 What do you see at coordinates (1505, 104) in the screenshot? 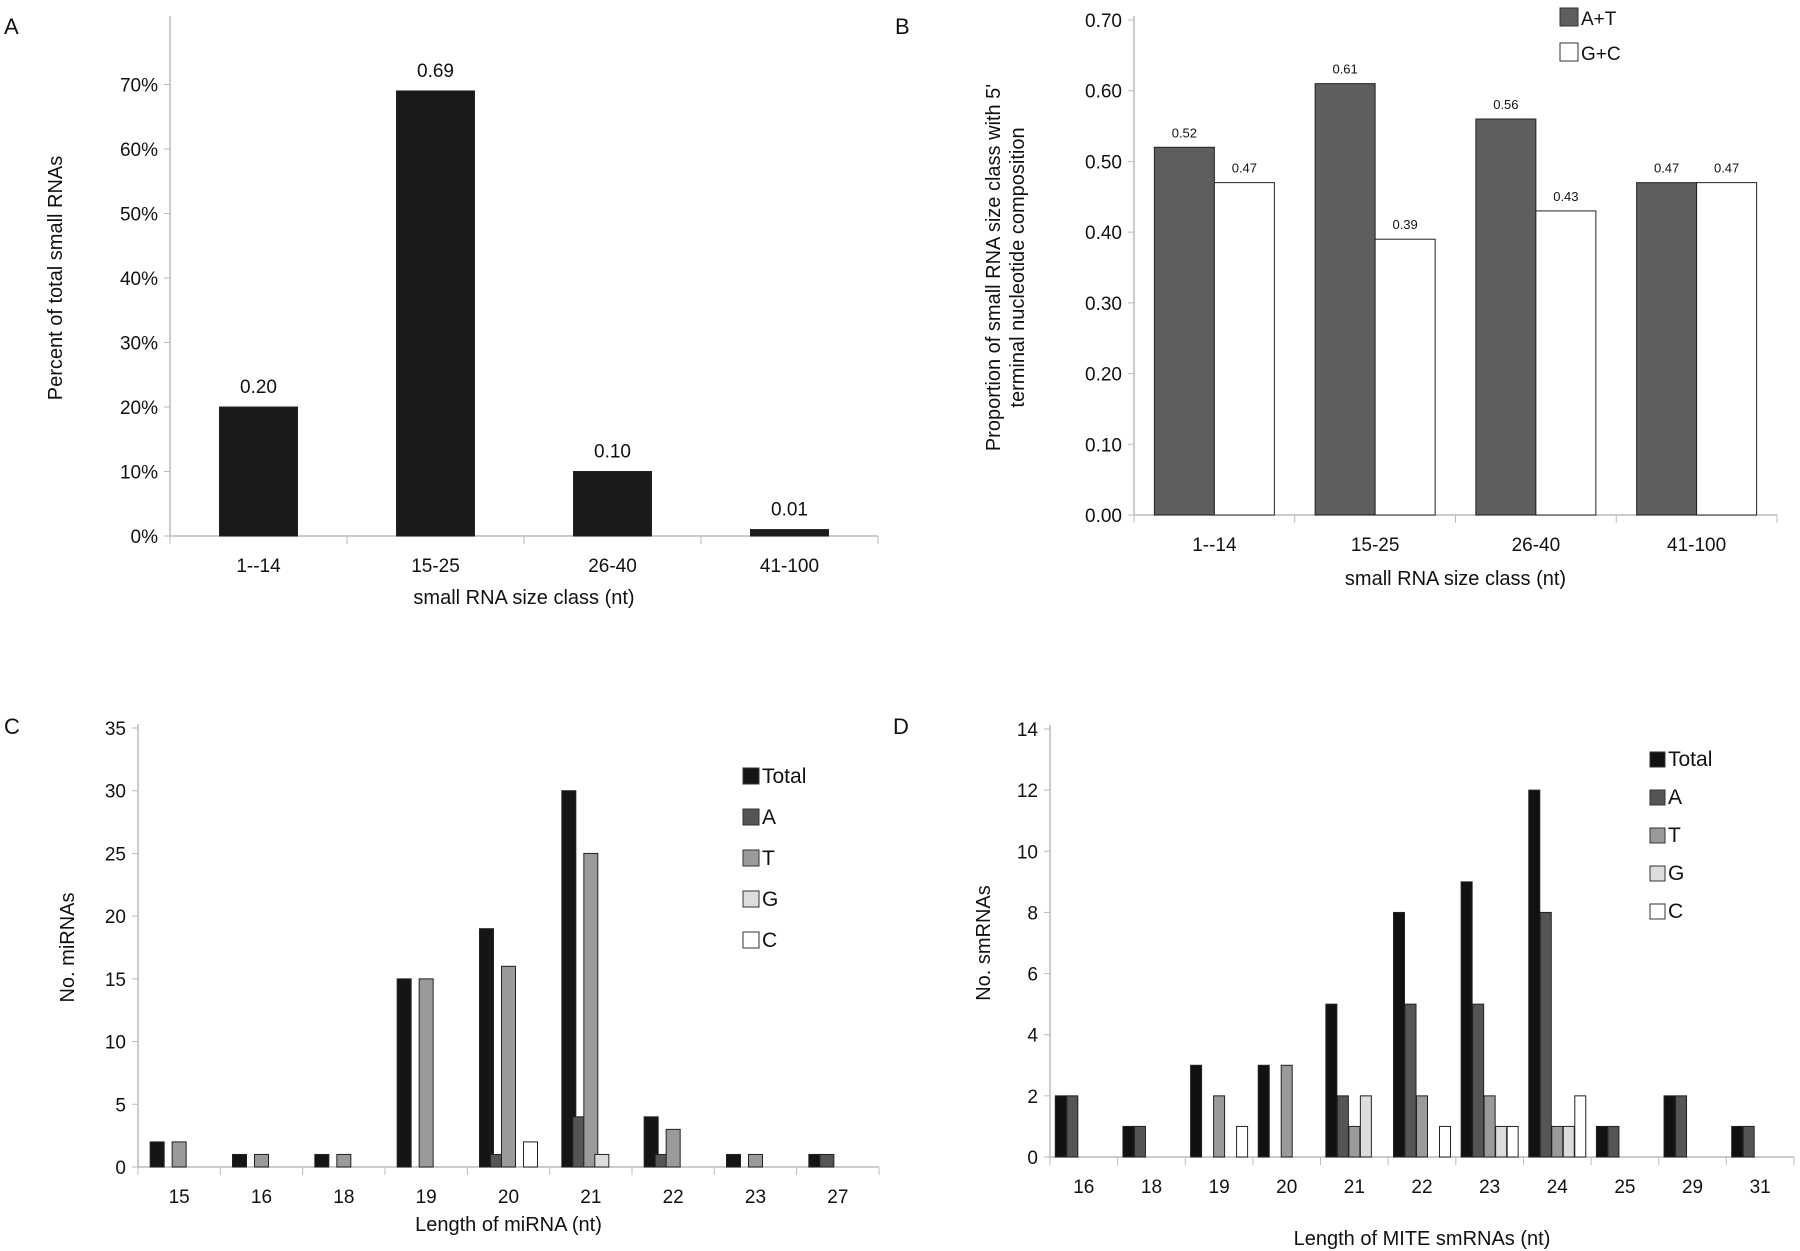
I see `data-label: 0.56` at bounding box center [1505, 104].